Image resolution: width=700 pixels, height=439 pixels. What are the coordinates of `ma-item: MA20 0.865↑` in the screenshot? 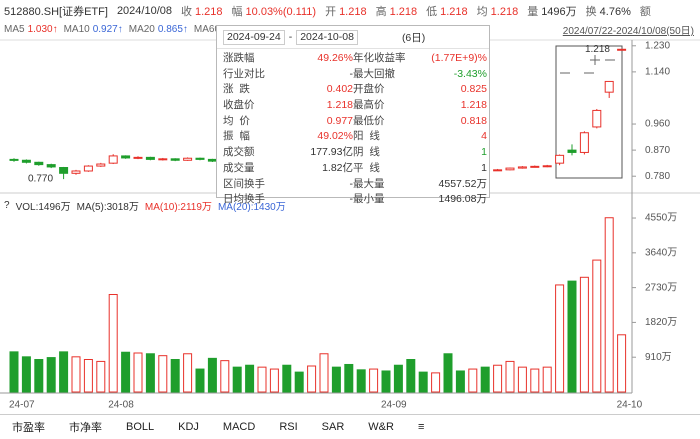 It's located at (158, 29).